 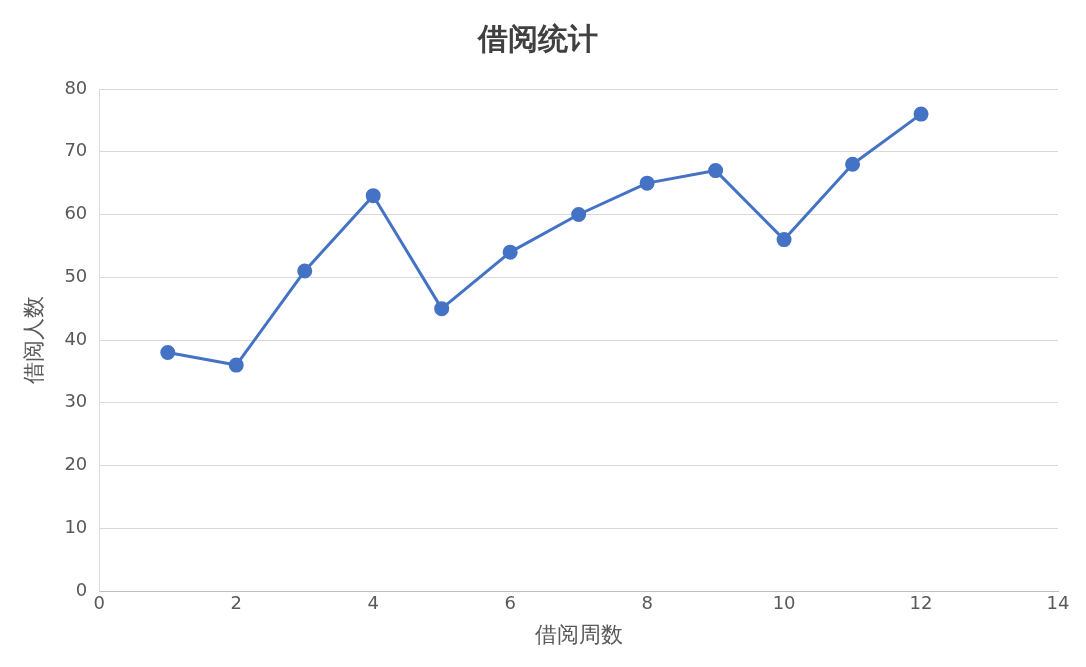 I want to click on x-tick-label: 0, so click(x=99, y=603).